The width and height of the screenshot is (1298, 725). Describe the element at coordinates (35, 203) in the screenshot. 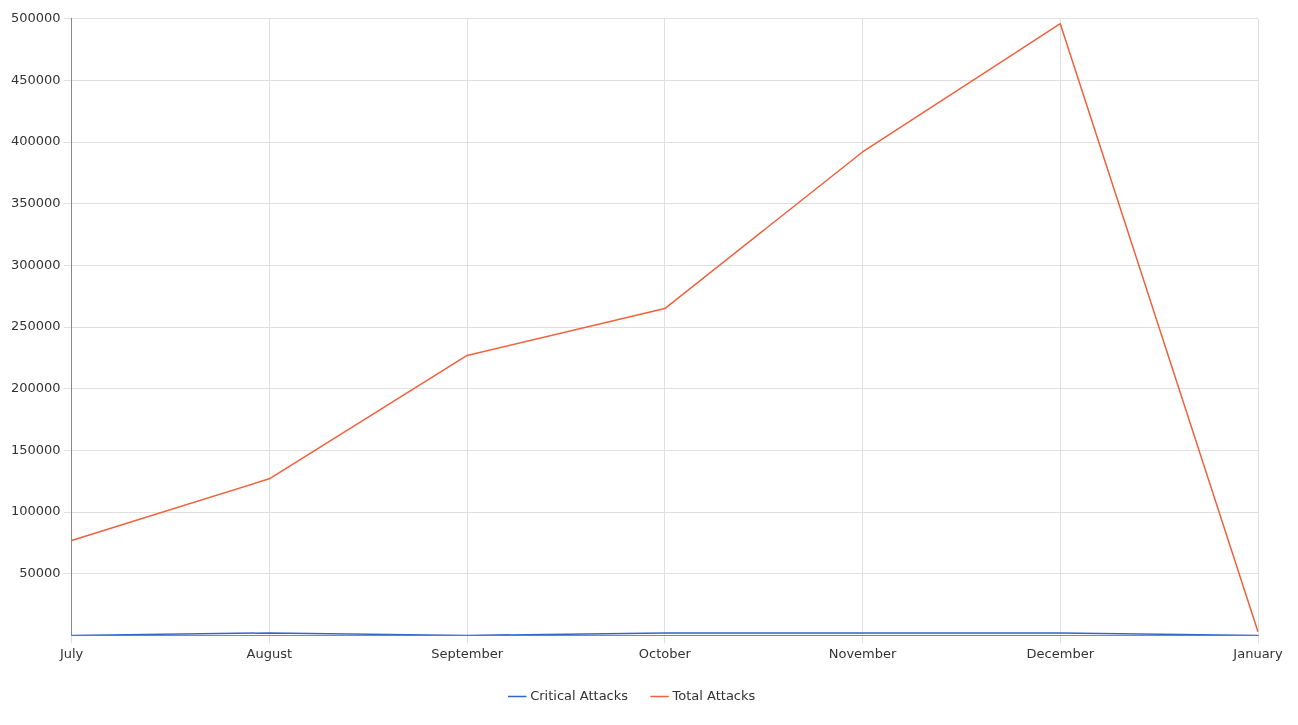

I see `y-tick-label: 350000` at that location.